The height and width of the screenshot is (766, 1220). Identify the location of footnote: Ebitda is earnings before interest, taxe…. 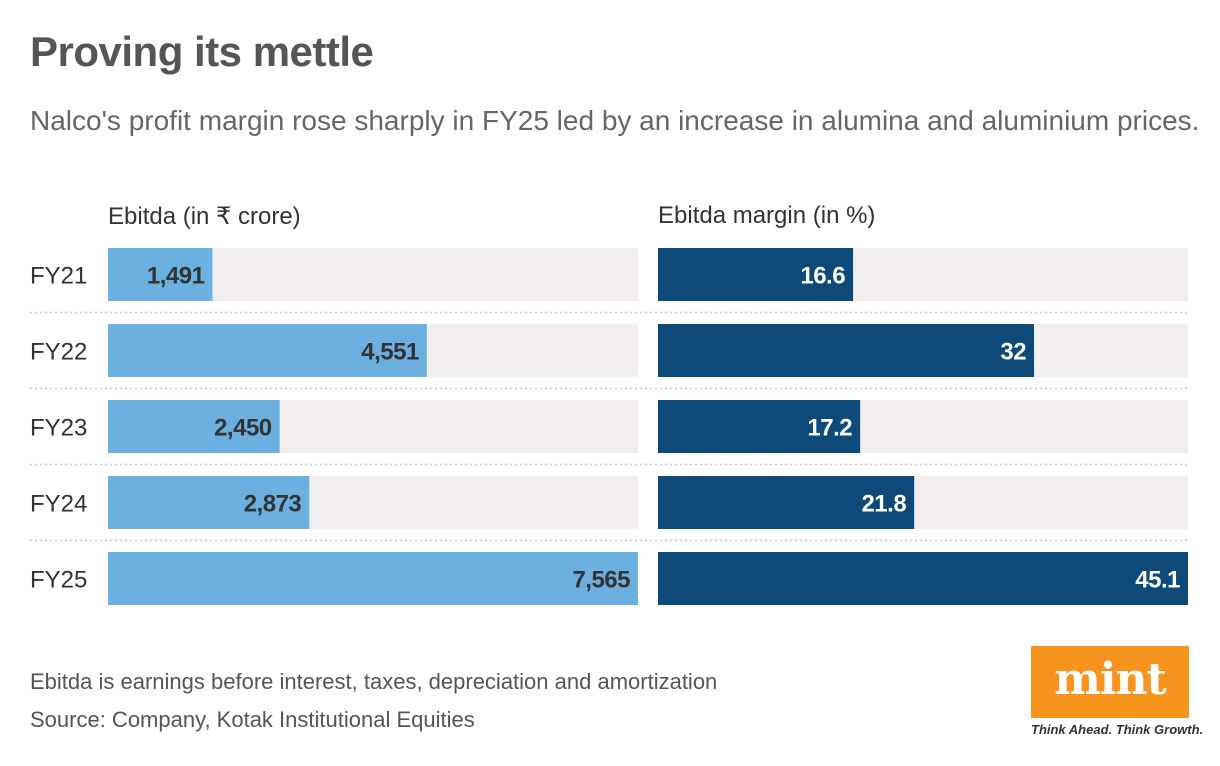
(374, 681).